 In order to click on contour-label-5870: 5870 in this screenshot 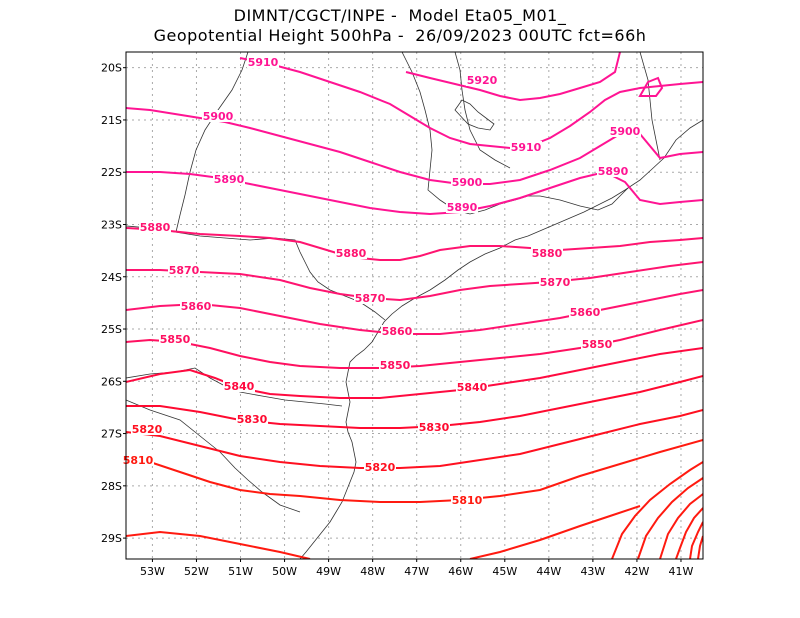, I will do `click(184, 270)`.